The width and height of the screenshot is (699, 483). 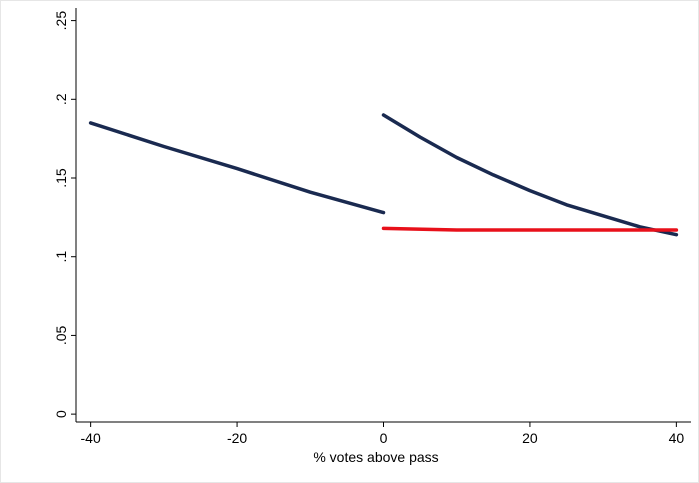 I want to click on x-tick-label: 20, so click(x=530, y=438).